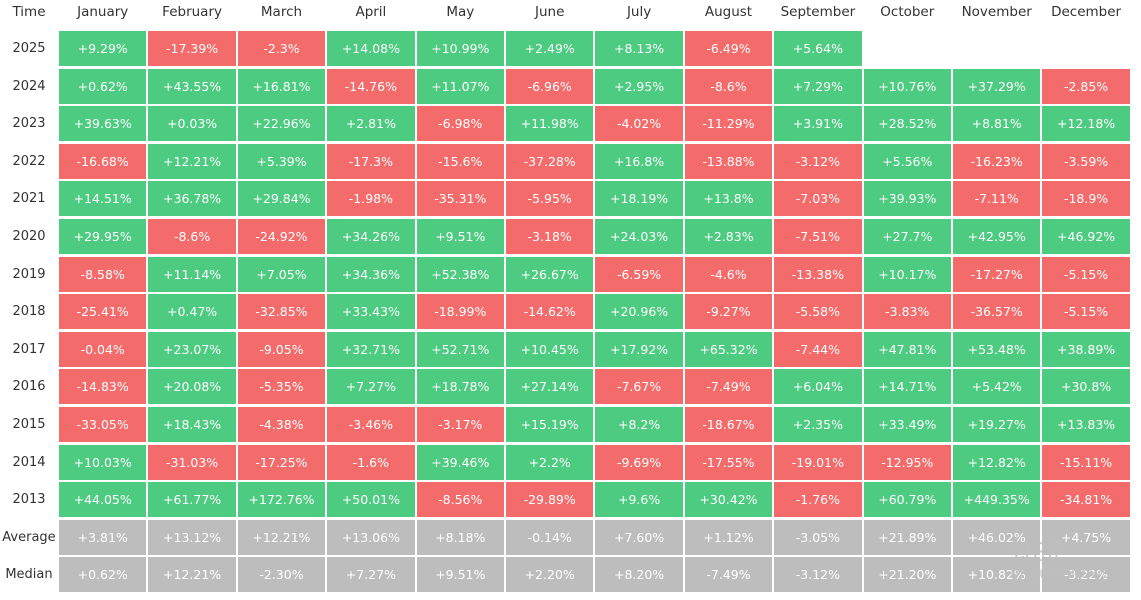 This screenshot has width=1141, height=600. Describe the element at coordinates (29, 199) in the screenshot. I see `row-label: 2021` at that location.